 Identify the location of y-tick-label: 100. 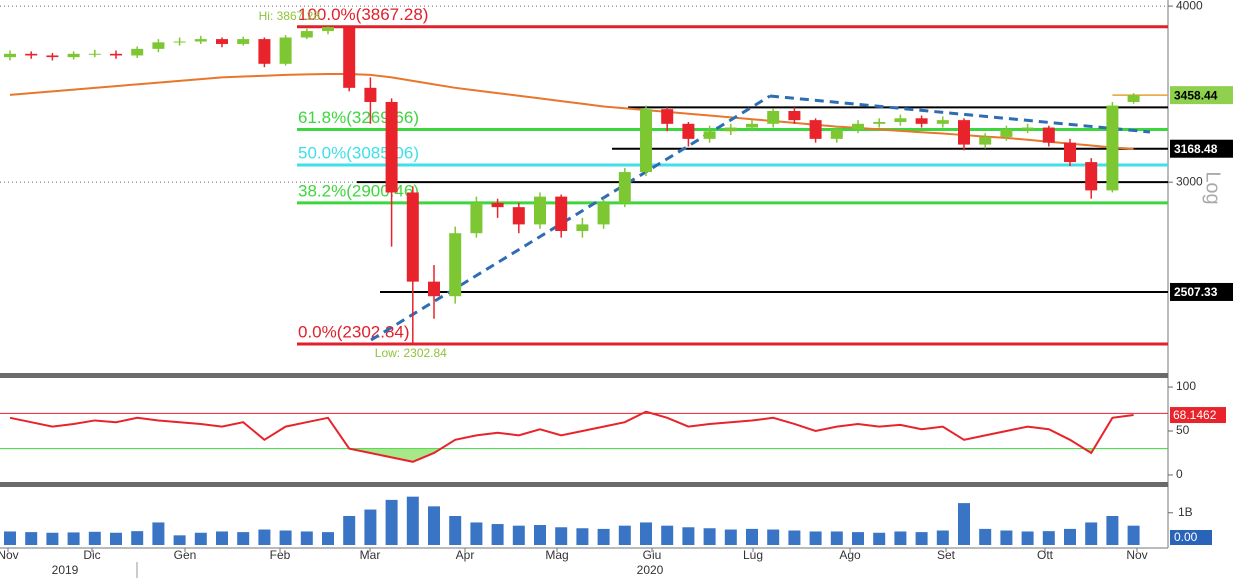
(1186, 386).